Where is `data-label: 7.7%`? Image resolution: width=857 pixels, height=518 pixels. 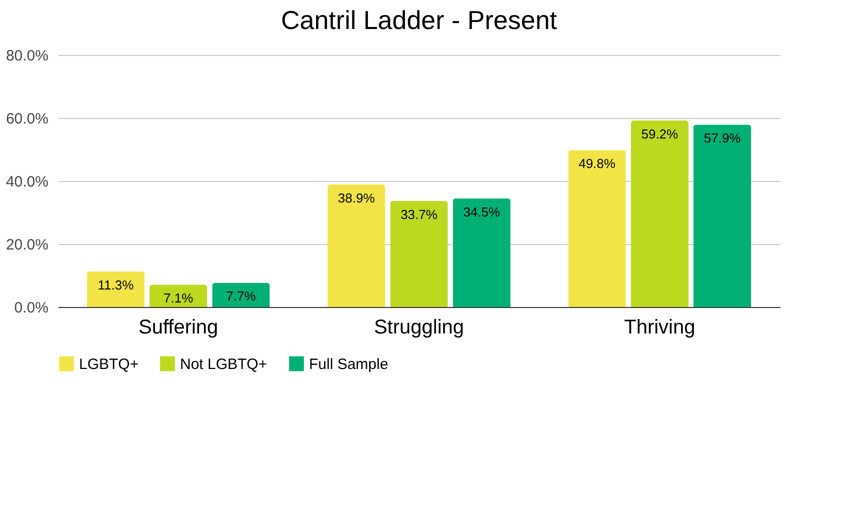 data-label: 7.7% is located at coordinates (241, 296).